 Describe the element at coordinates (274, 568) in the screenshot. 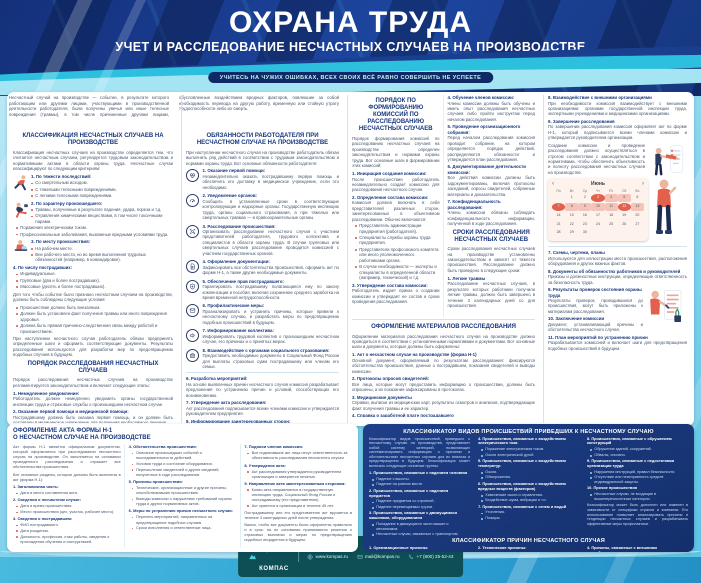

I see `brand-name: КОМПАС` at that location.